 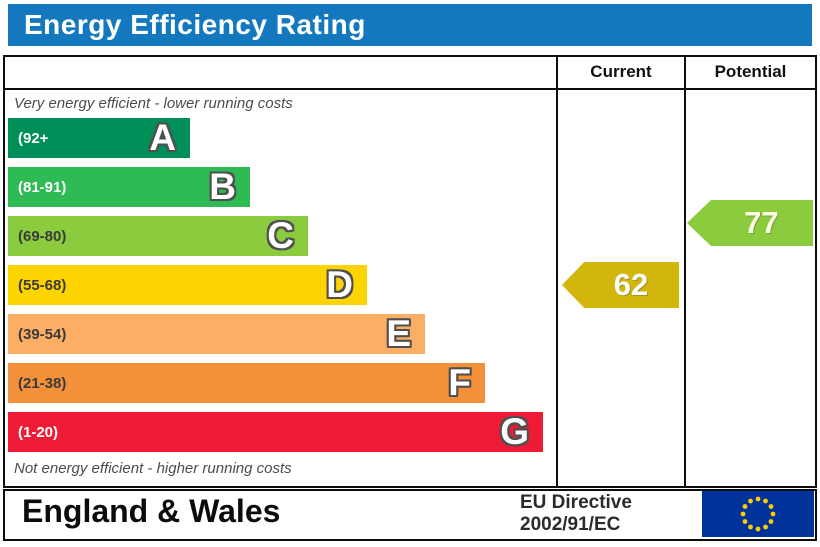 What do you see at coordinates (410, 515) in the screenshot?
I see `footer` at bounding box center [410, 515].